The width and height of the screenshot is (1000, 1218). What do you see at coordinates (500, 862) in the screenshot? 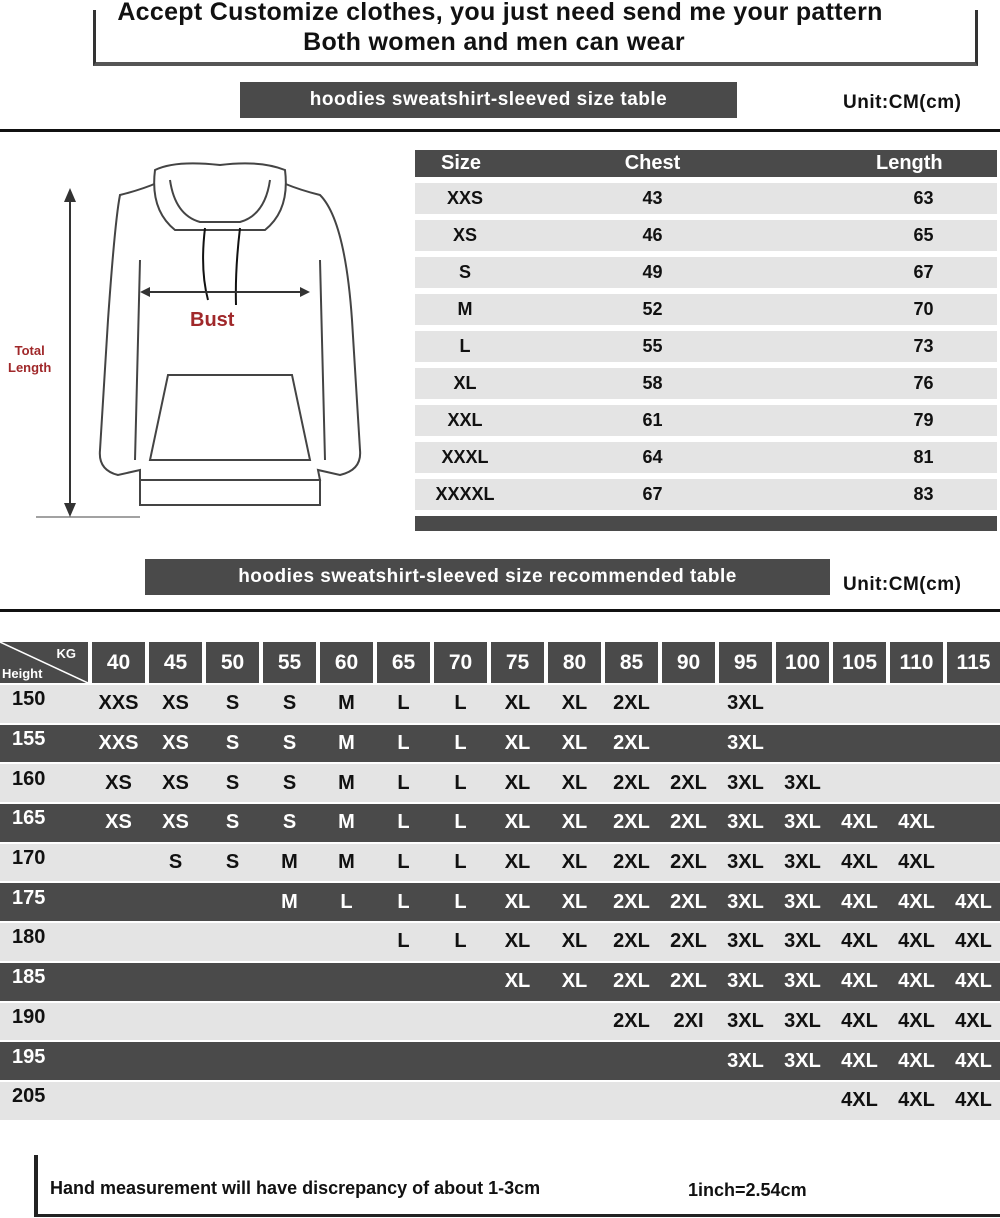
I see `rec-row: 170 S S M M L L XL XL 2XL 2XL 3XL 3XL 4XL 4XL` at bounding box center [500, 862].